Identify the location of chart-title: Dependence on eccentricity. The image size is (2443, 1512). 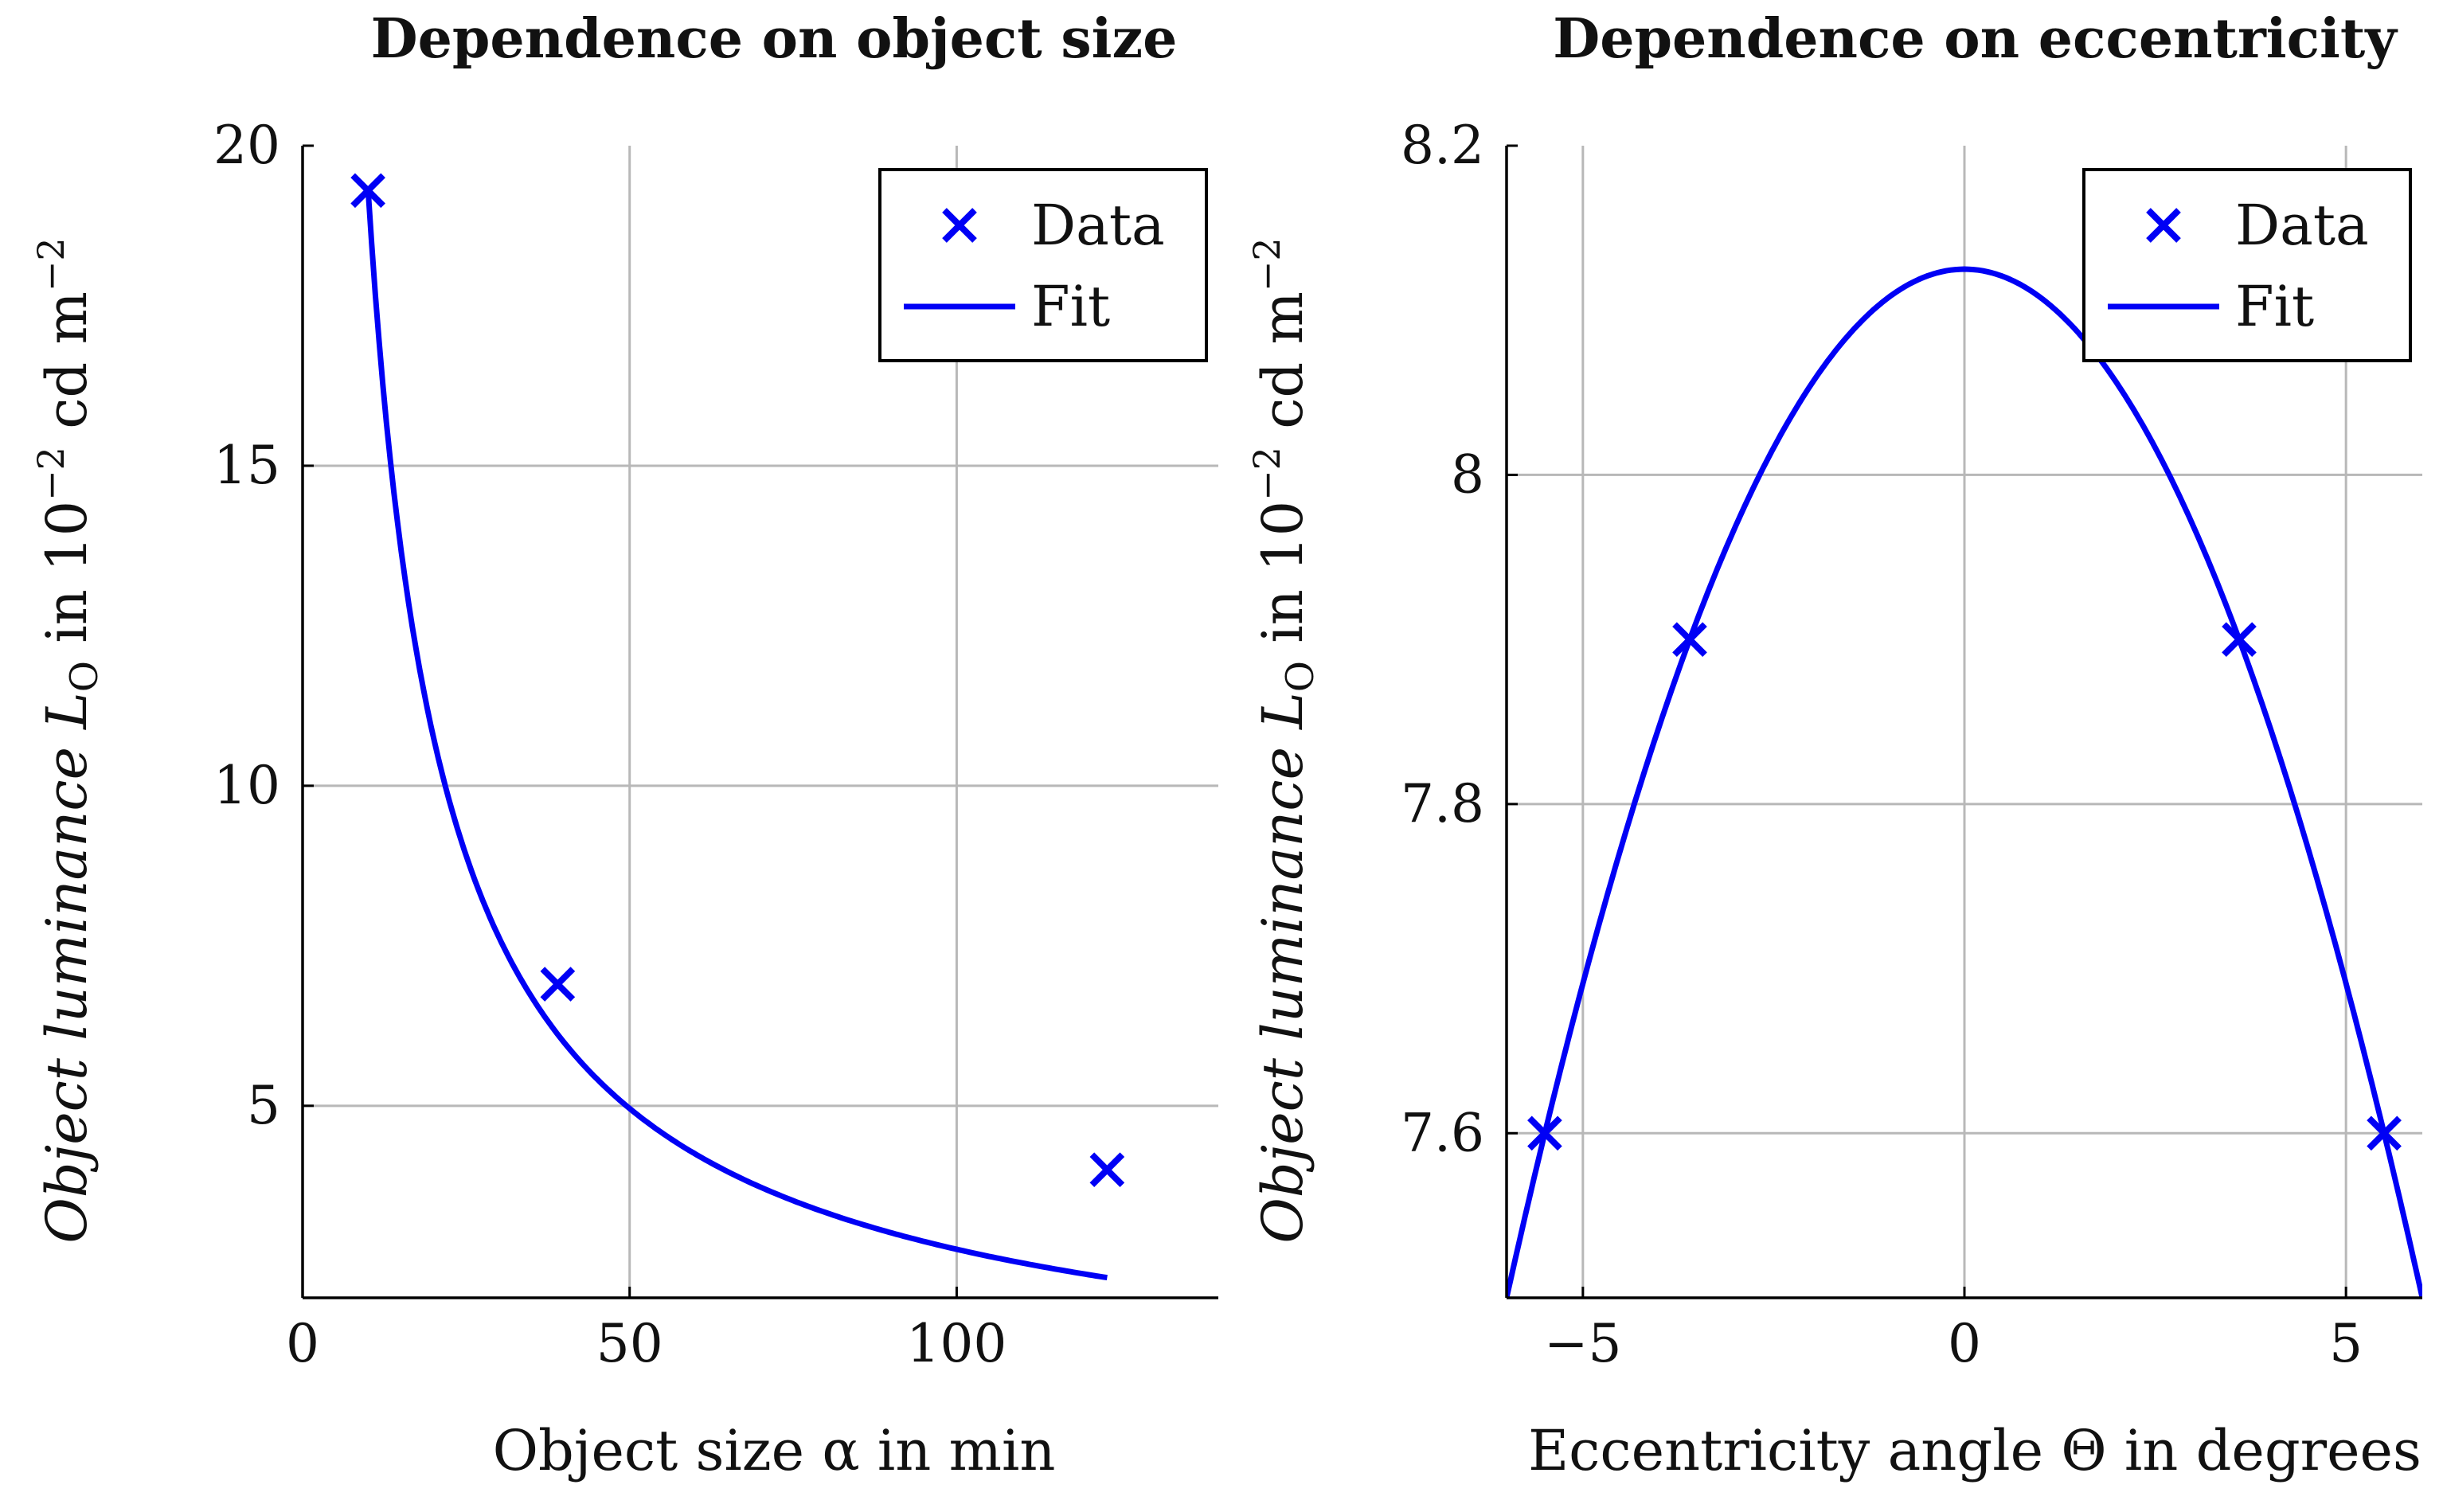
(1975, 39).